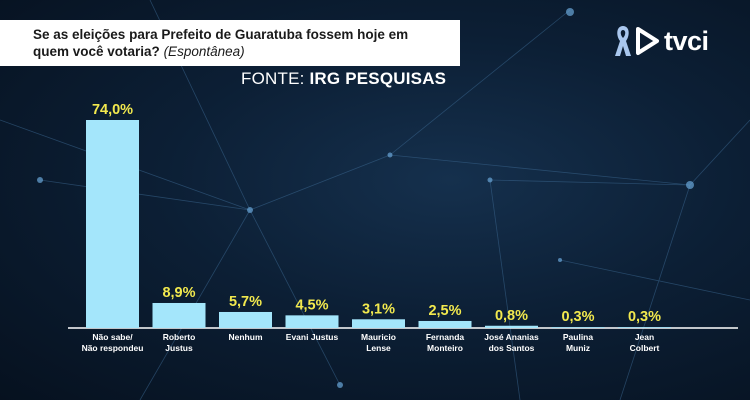 This screenshot has height=400, width=750. What do you see at coordinates (445, 348) in the screenshot?
I see `category-label-5-line-1: Monteiro` at bounding box center [445, 348].